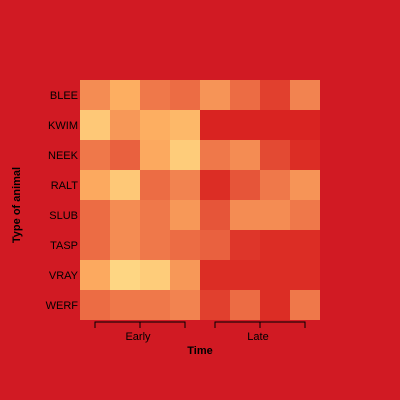 The height and width of the screenshot is (400, 400). I want to click on x-axis-title: Time, so click(199, 351).